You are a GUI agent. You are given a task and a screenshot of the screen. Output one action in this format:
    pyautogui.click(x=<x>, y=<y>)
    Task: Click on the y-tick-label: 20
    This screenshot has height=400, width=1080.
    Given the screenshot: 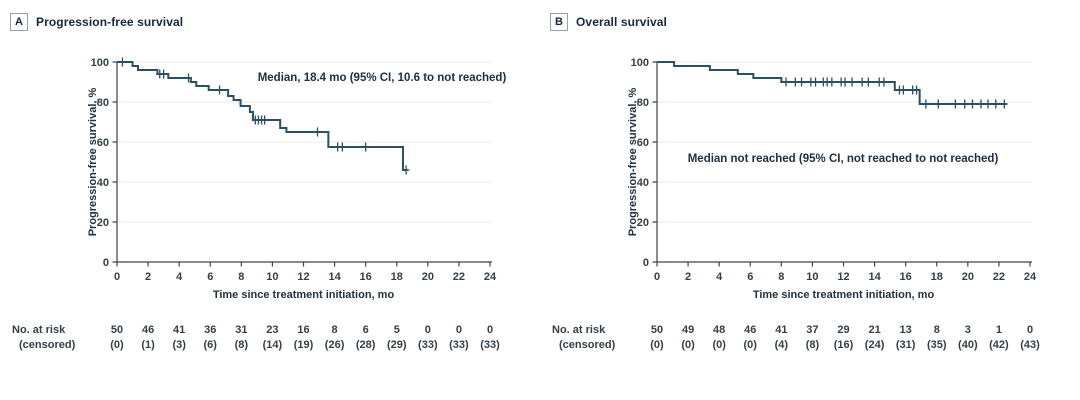 What is the action you would take?
    pyautogui.click(x=643, y=223)
    